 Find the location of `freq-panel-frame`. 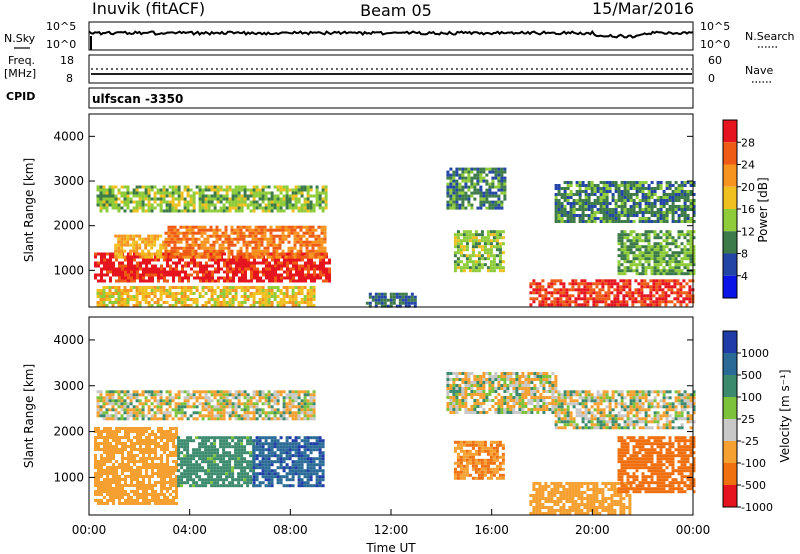

freq-panel-frame is located at coordinates (391, 69).